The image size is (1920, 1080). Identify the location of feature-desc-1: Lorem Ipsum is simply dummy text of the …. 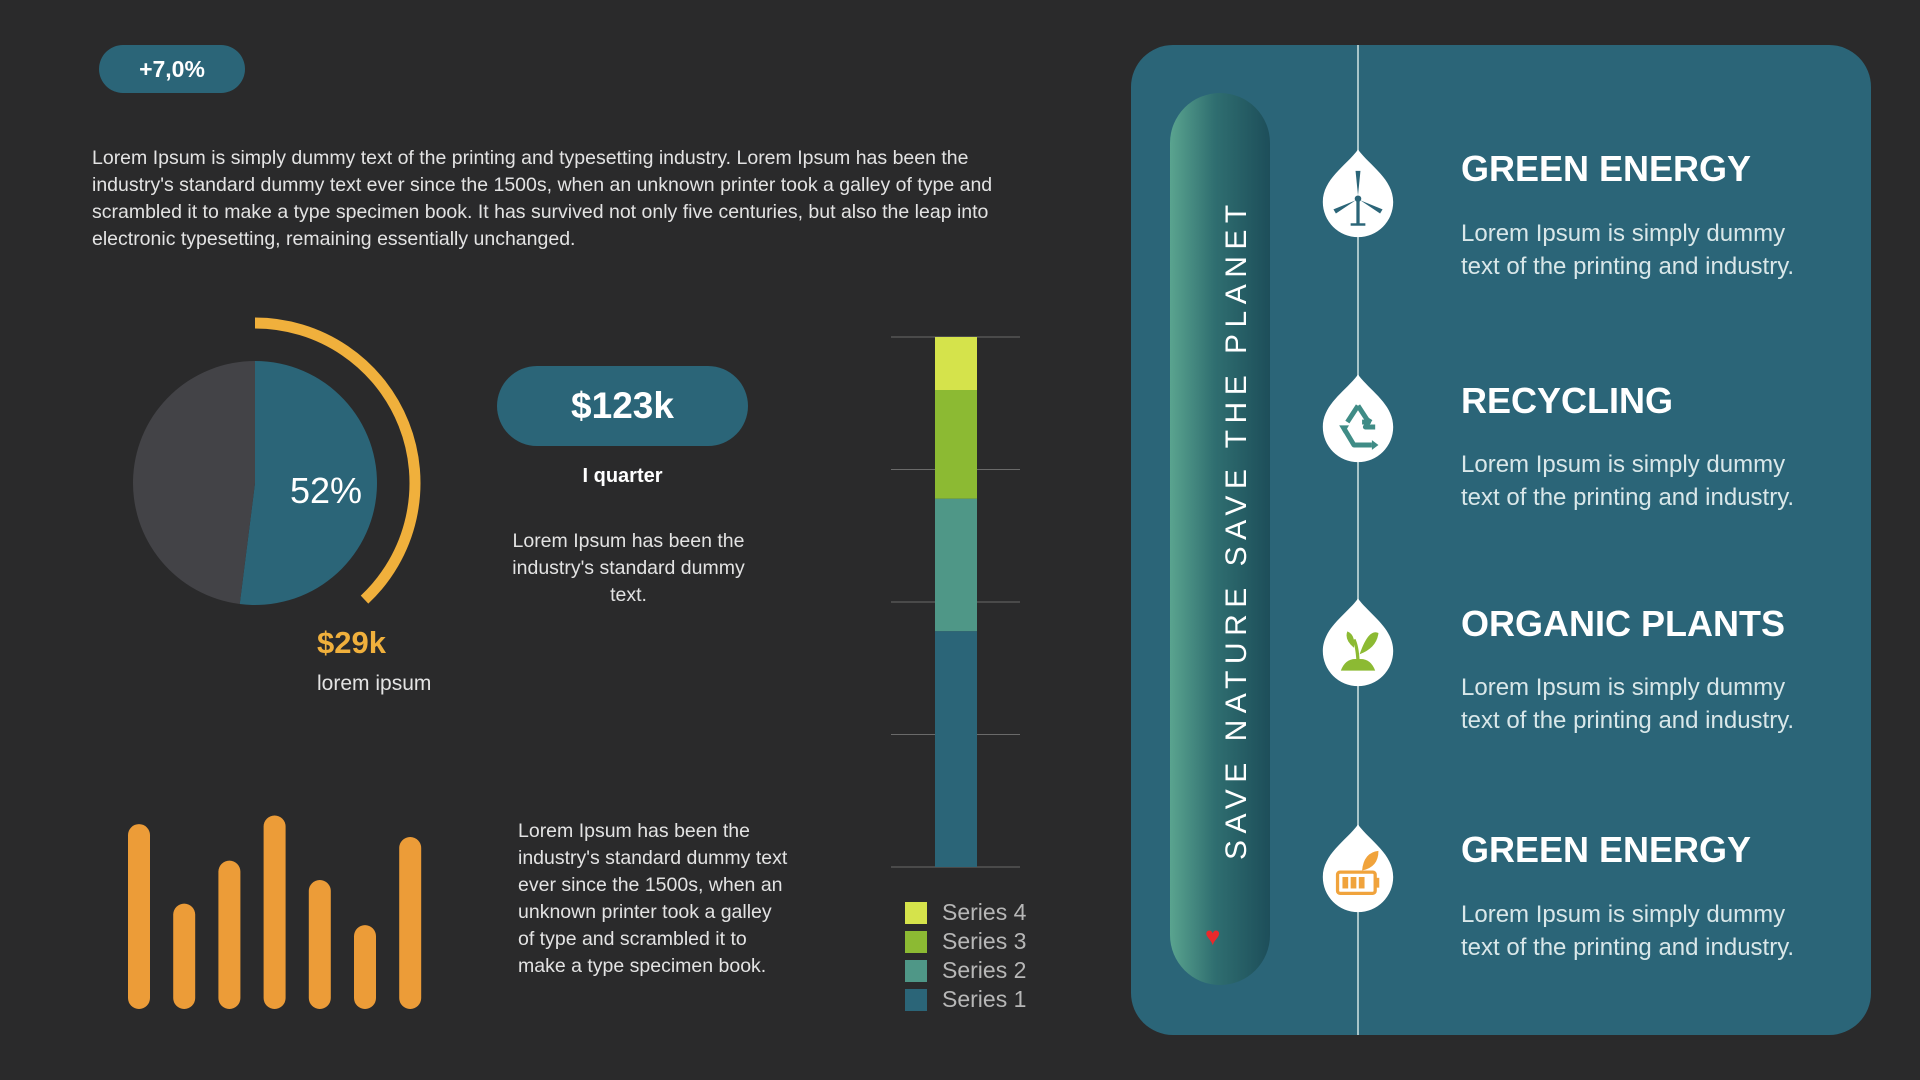
(1628, 250).